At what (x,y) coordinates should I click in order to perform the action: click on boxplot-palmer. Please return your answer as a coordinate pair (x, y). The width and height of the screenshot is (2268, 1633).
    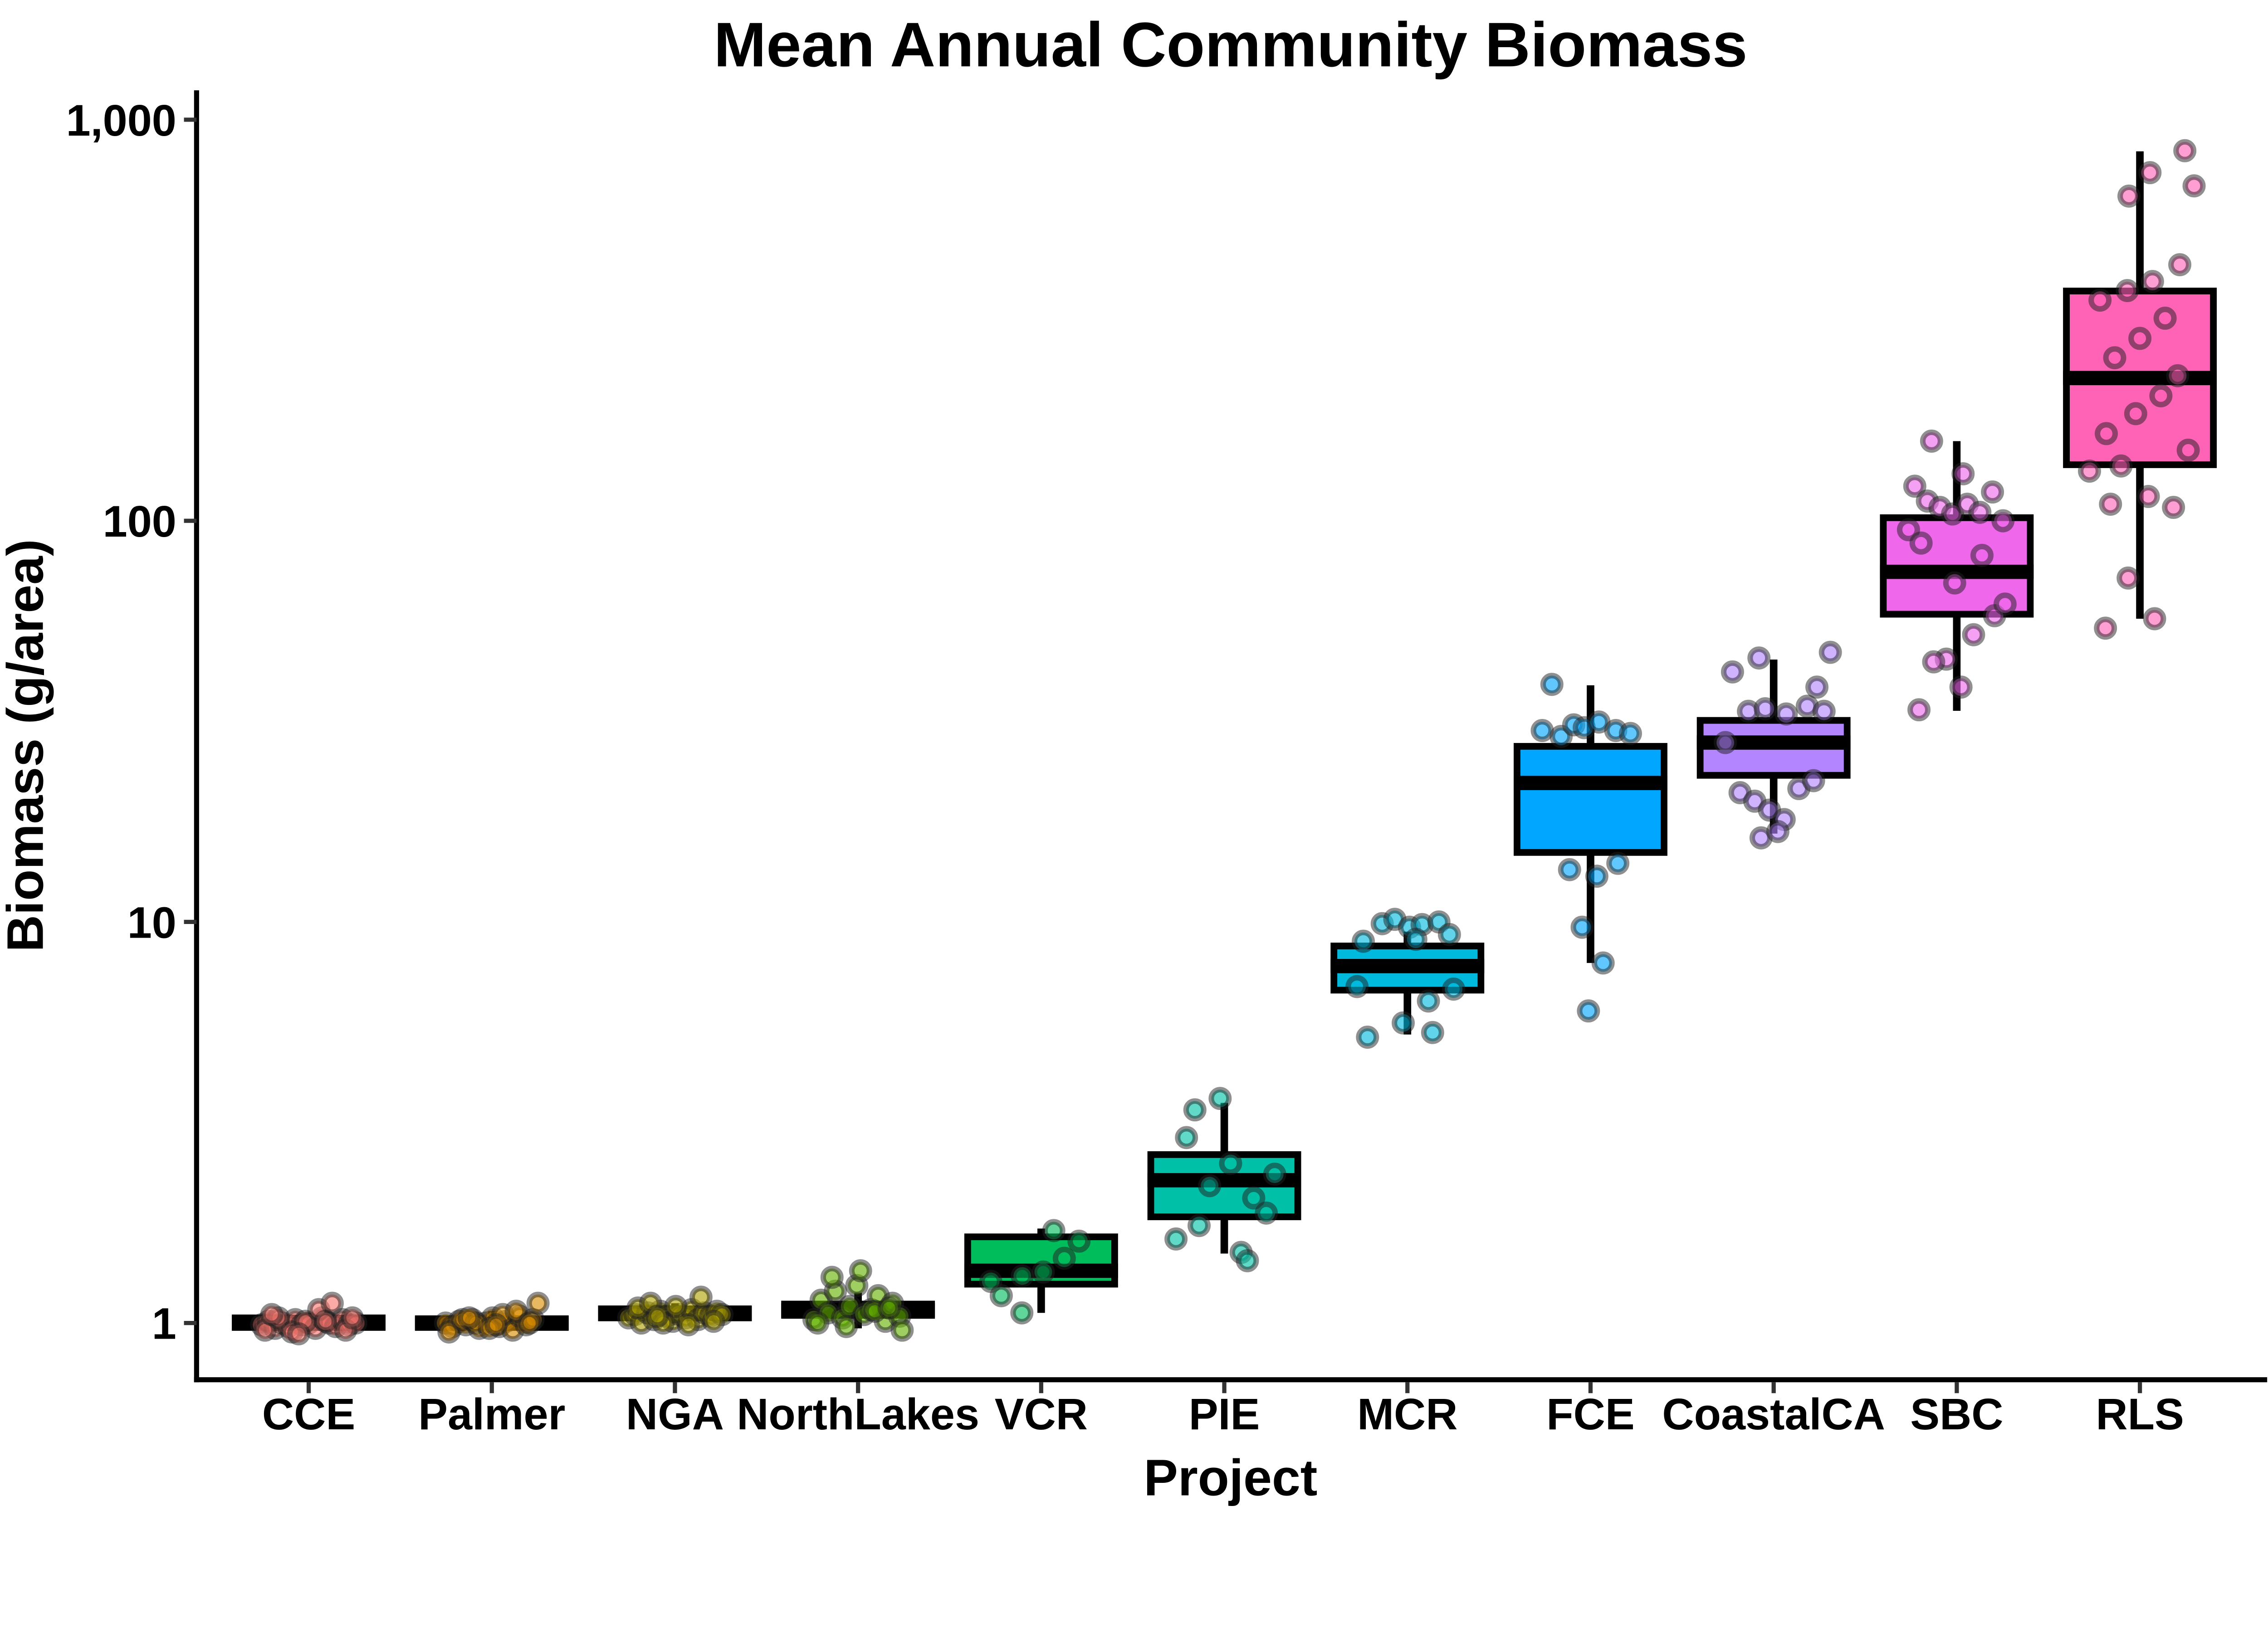
    Looking at the image, I should click on (492, 1317).